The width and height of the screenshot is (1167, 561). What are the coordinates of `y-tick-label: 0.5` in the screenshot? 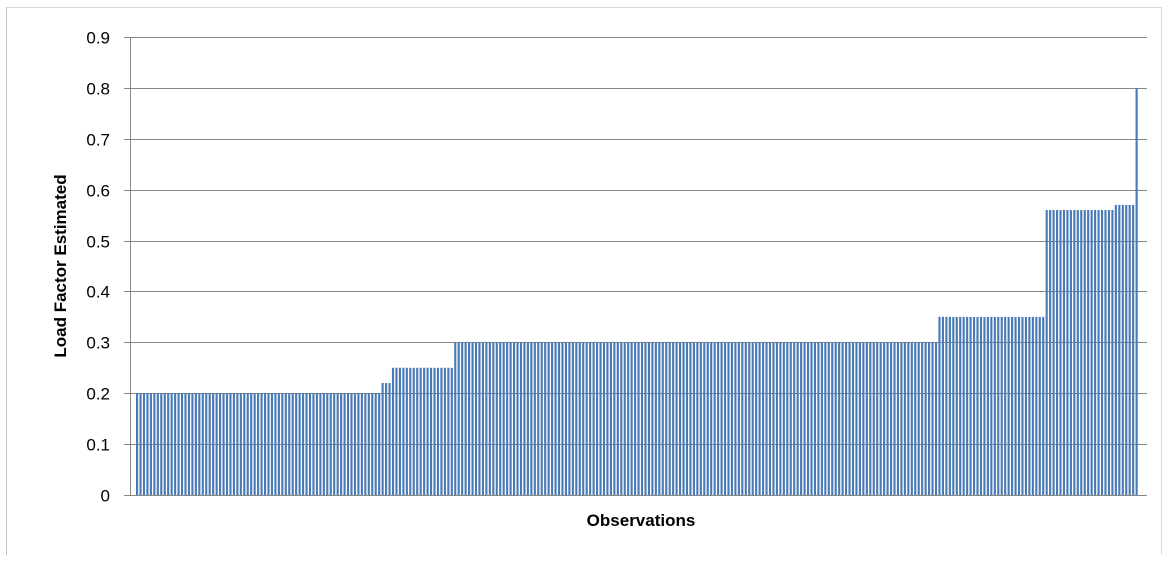 It's located at (98, 242).